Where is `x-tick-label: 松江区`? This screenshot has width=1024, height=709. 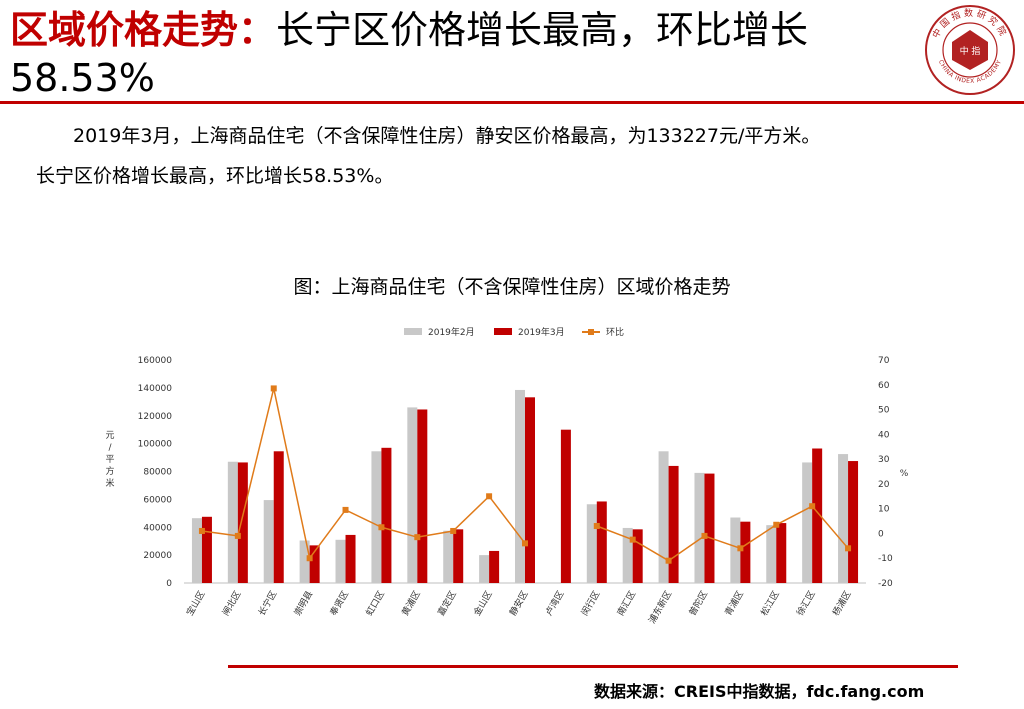 x-tick-label: 松江区 is located at coordinates (770, 603).